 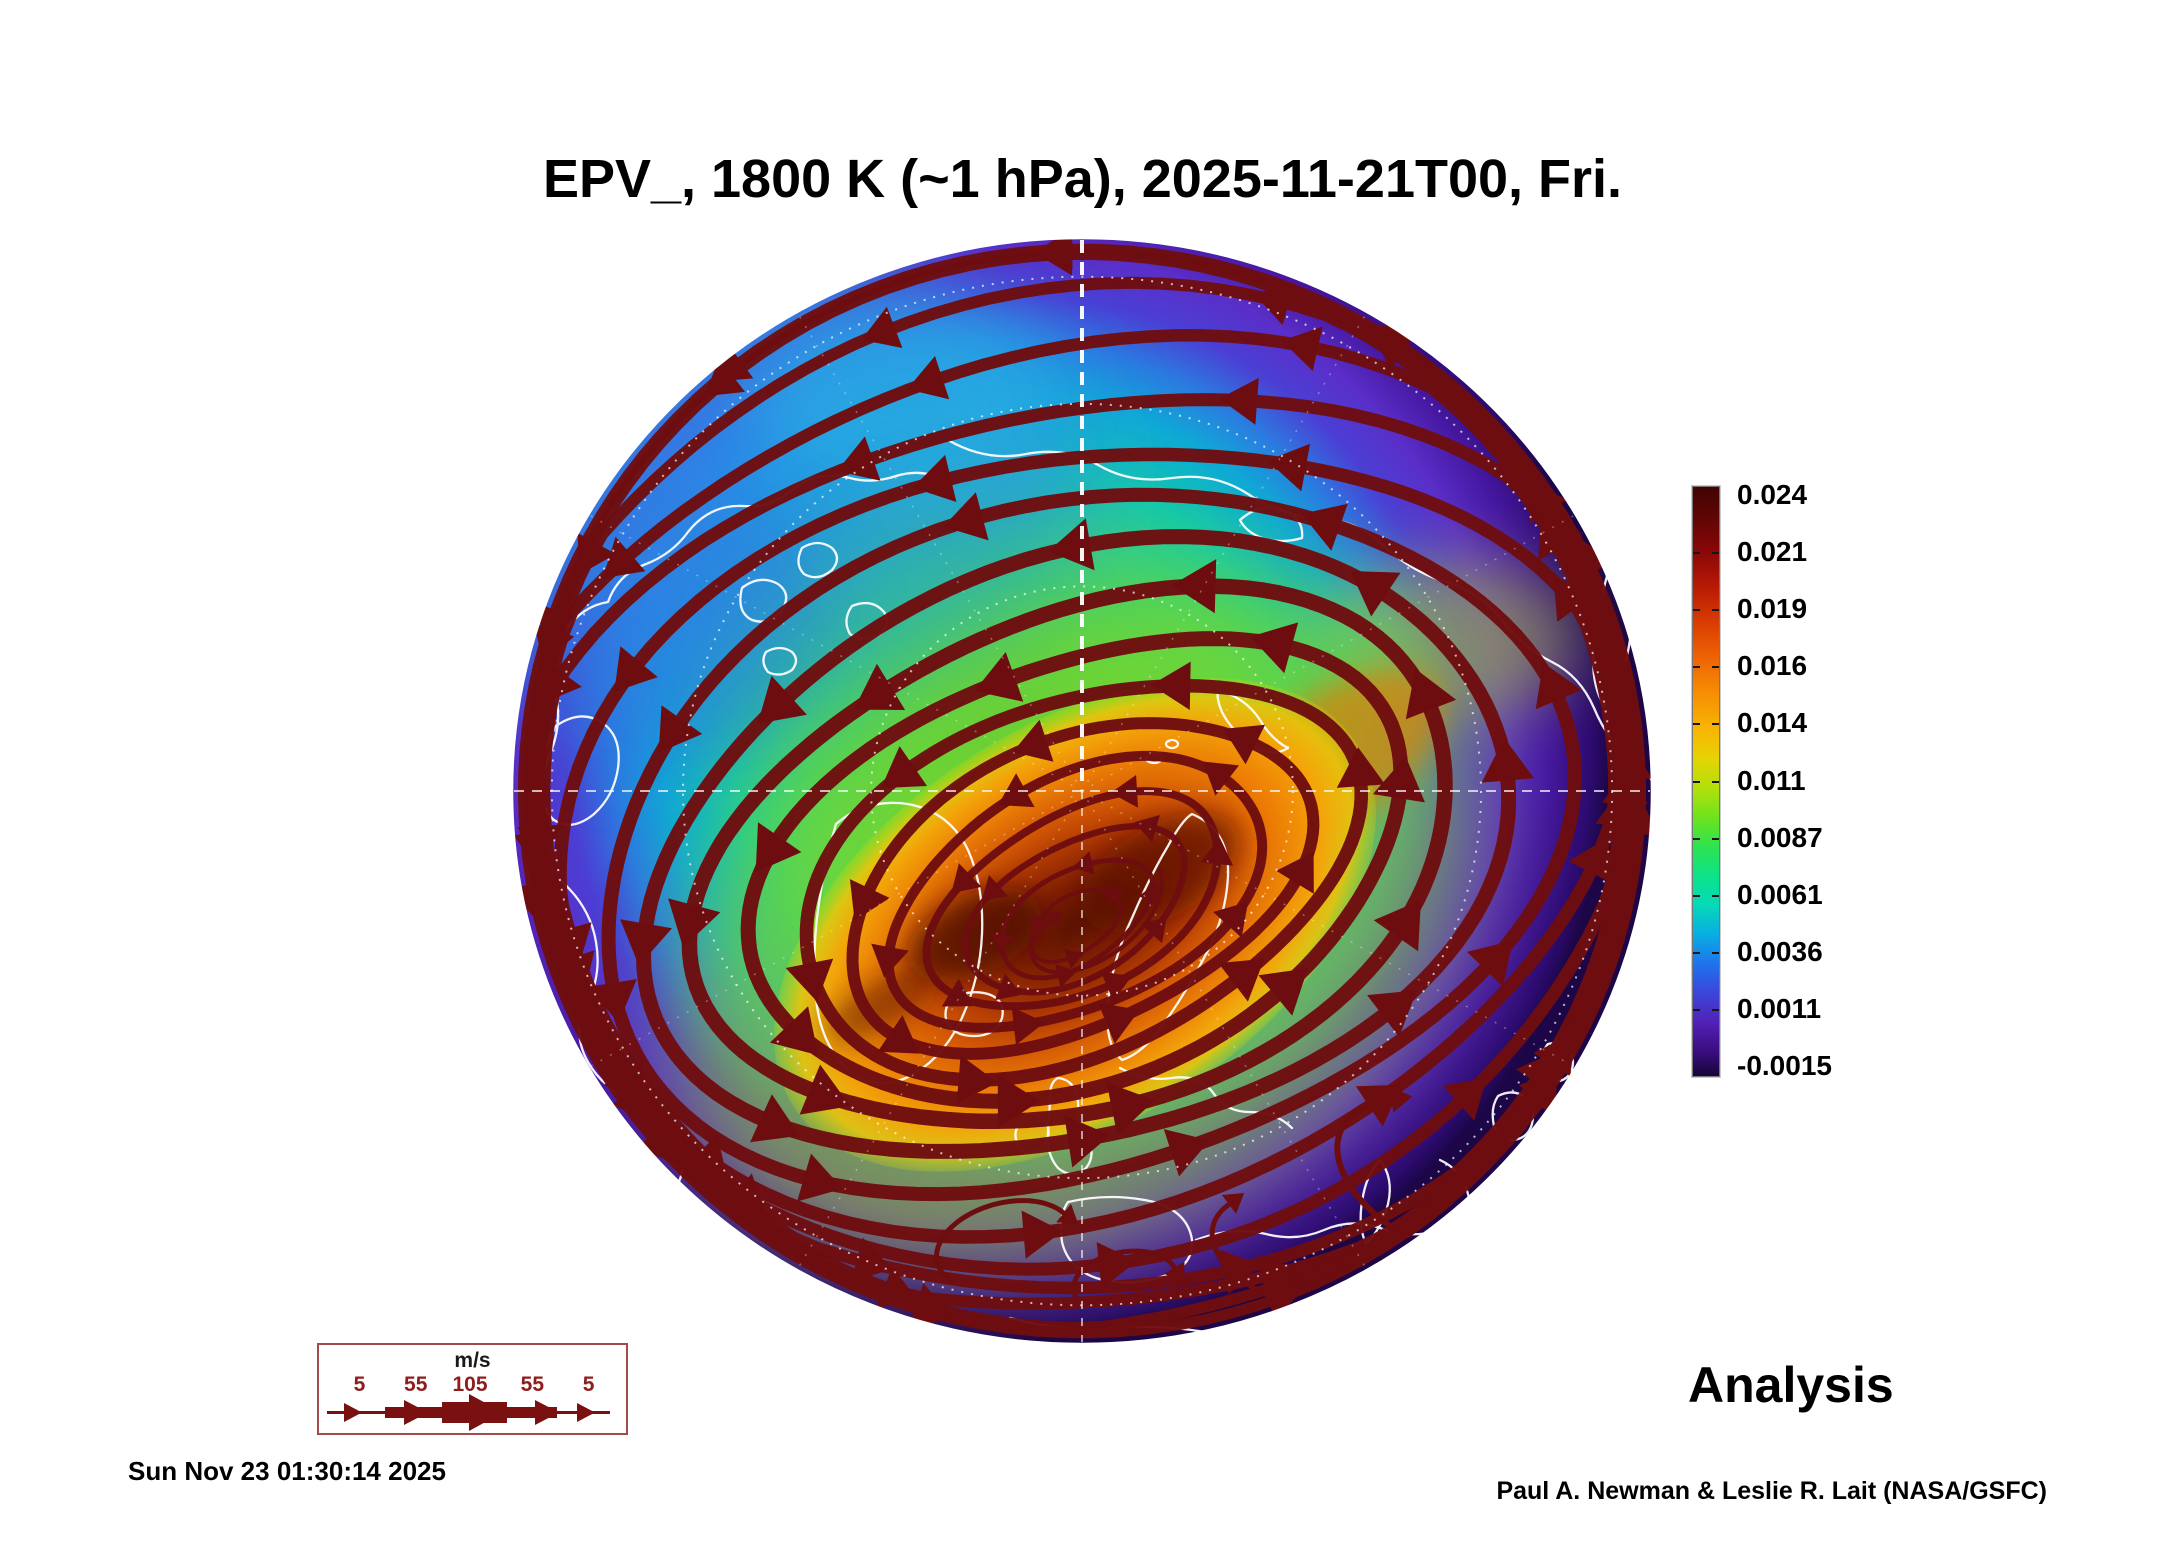 What do you see at coordinates (287, 1471) in the screenshot?
I see `creation-timestamp: Sun Nov 23 01:30:14 2025` at bounding box center [287, 1471].